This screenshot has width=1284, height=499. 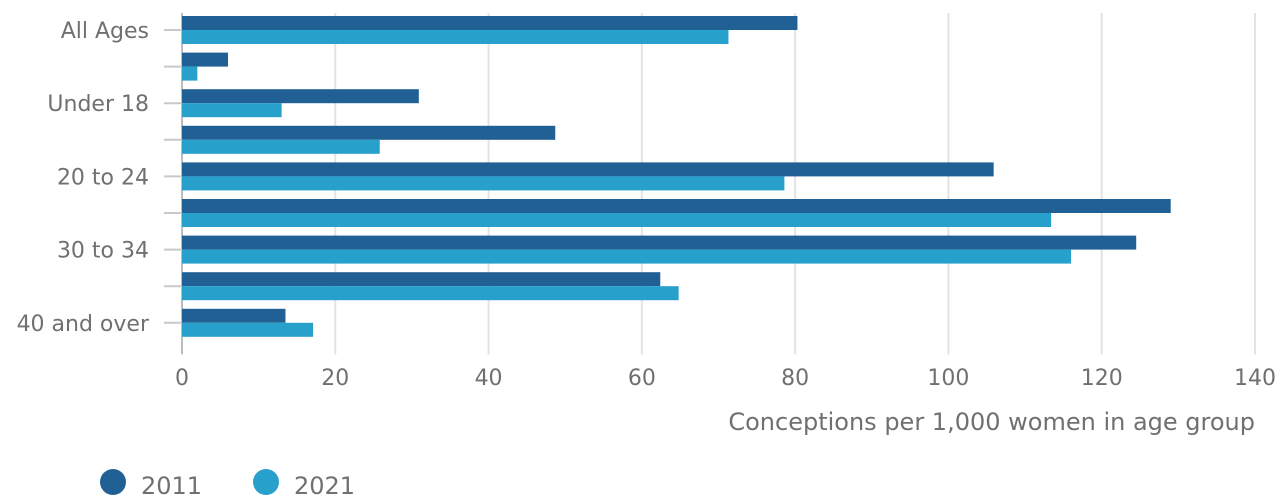 I want to click on x-tick-label: 60, so click(x=642, y=378).